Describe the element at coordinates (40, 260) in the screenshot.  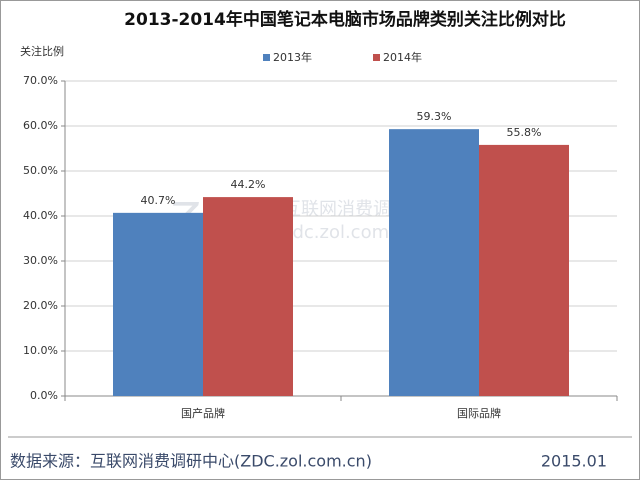
I see `y-tick-label: 30.0%` at that location.